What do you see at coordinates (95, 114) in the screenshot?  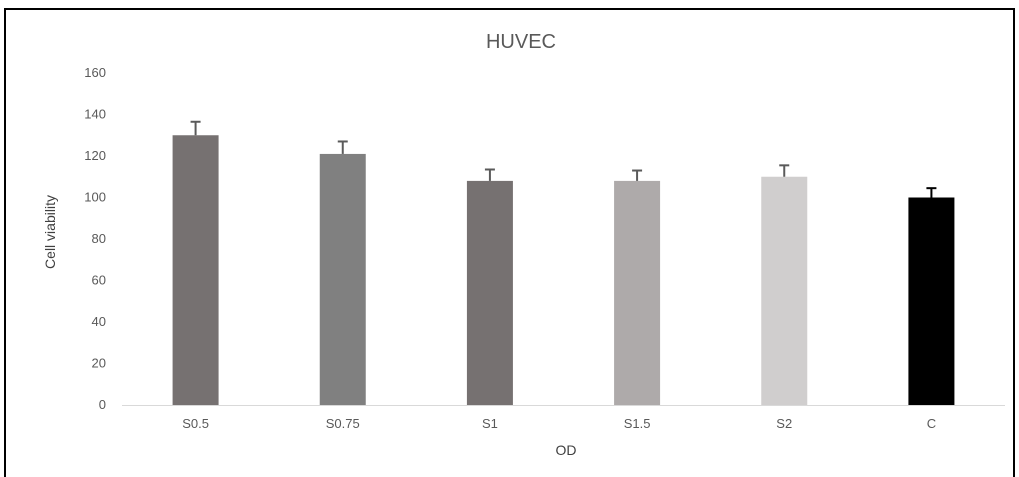 I see `y-tick-label: 140` at bounding box center [95, 114].